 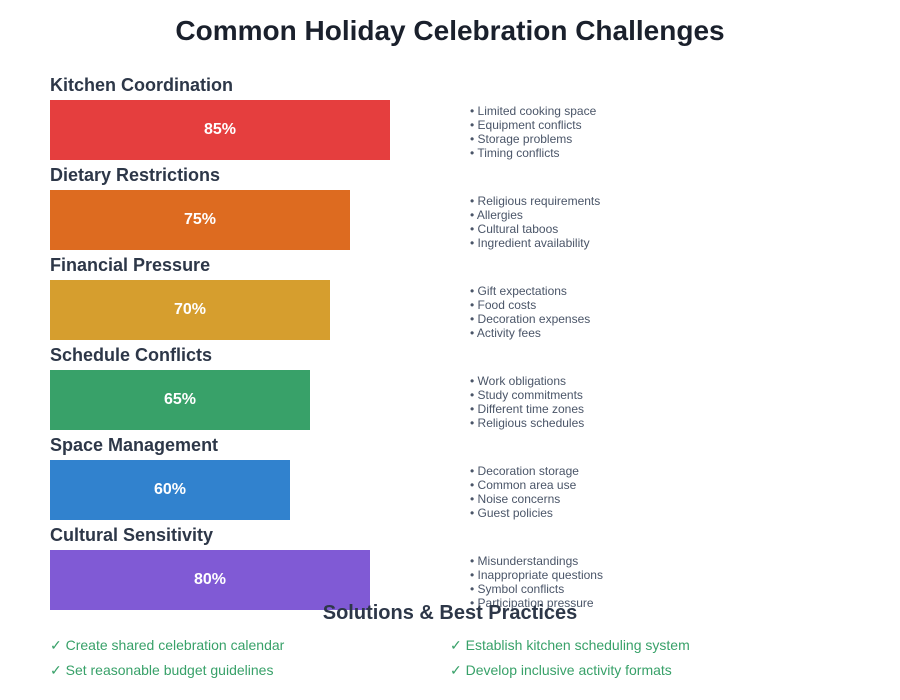 I want to click on bar-value-label: 70%, so click(x=190, y=309).